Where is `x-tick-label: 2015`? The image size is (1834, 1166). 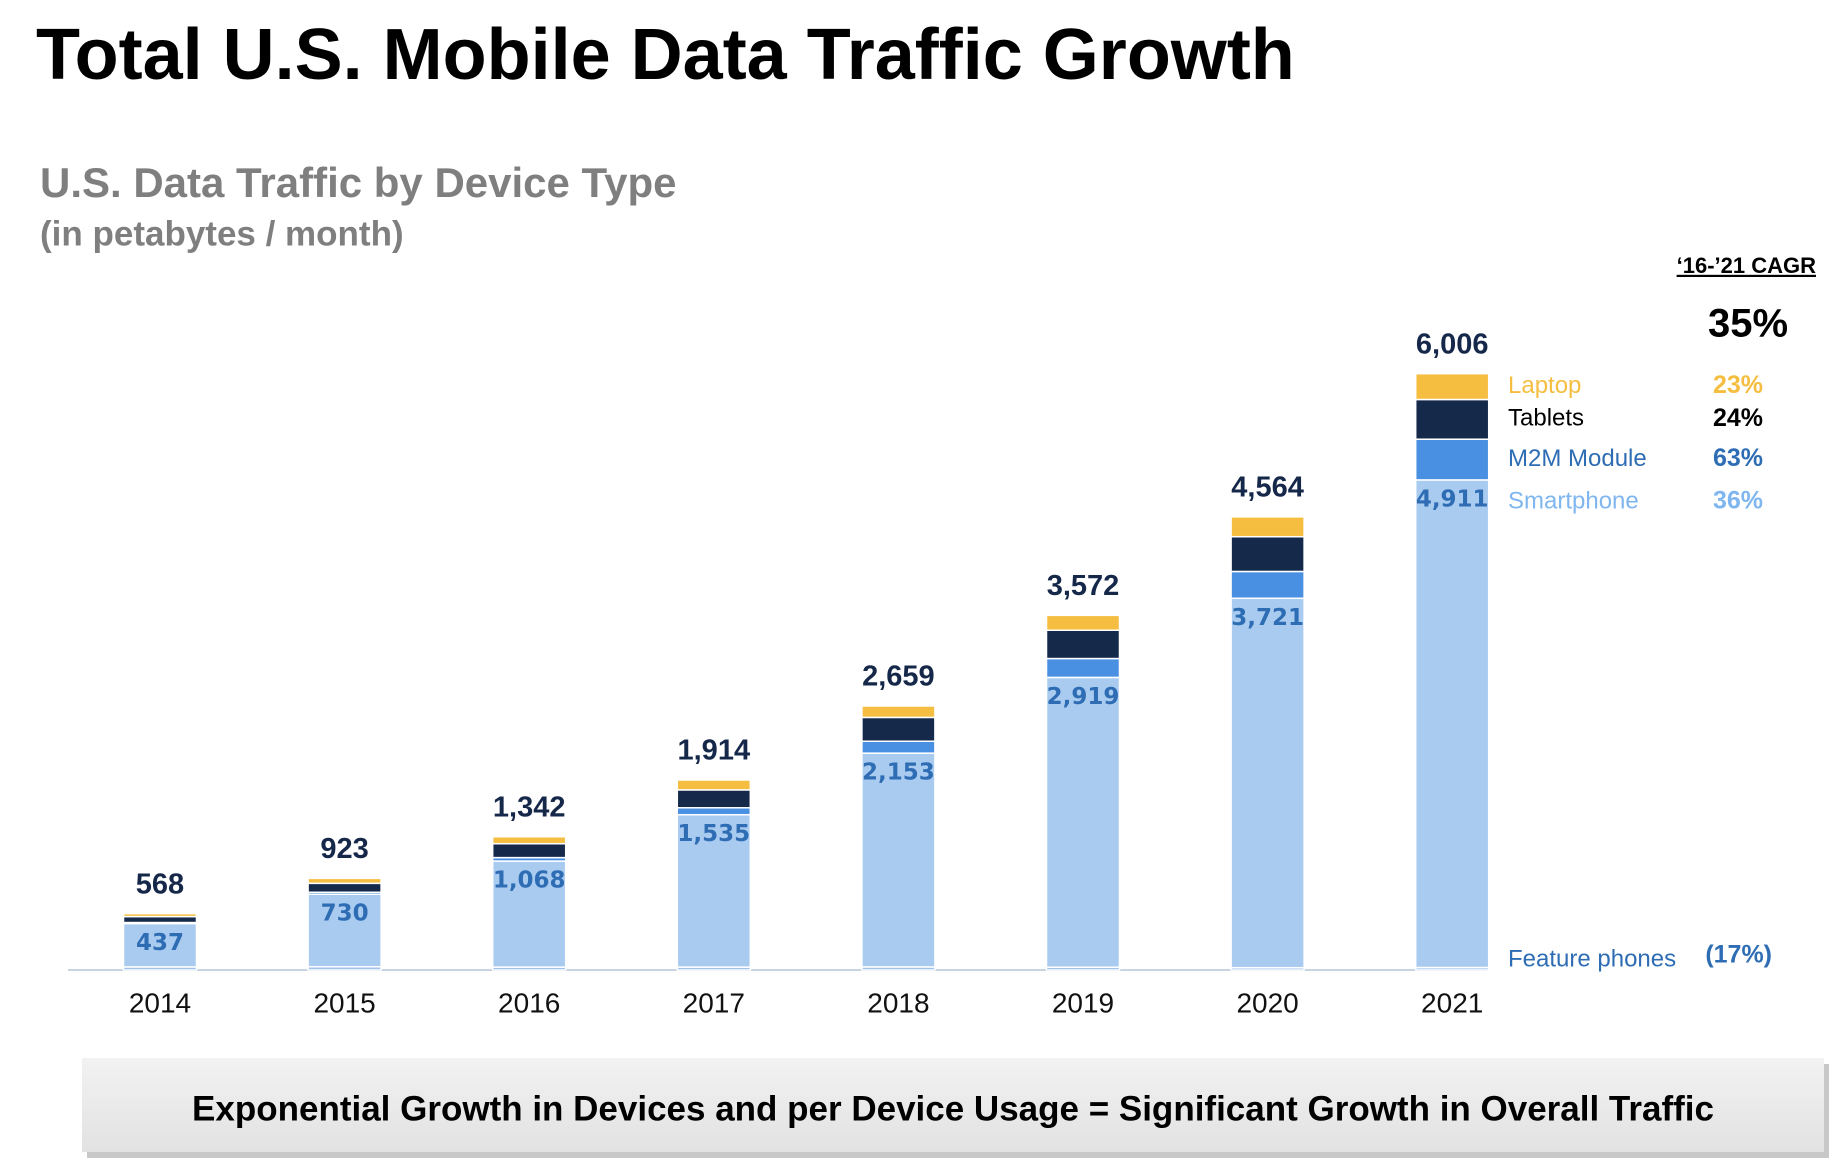
x-tick-label: 2015 is located at coordinates (344, 1002).